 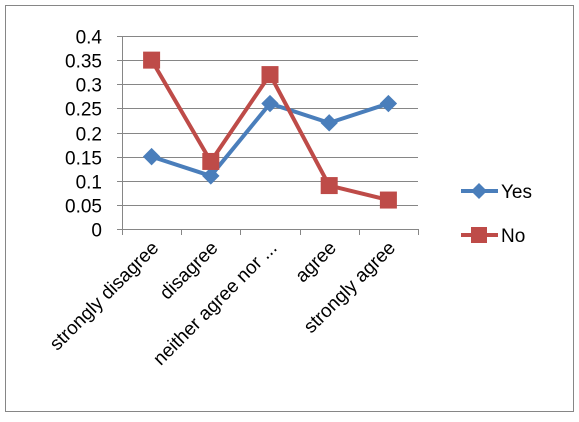 I want to click on y-tick-label: 0.15, so click(x=83, y=159).